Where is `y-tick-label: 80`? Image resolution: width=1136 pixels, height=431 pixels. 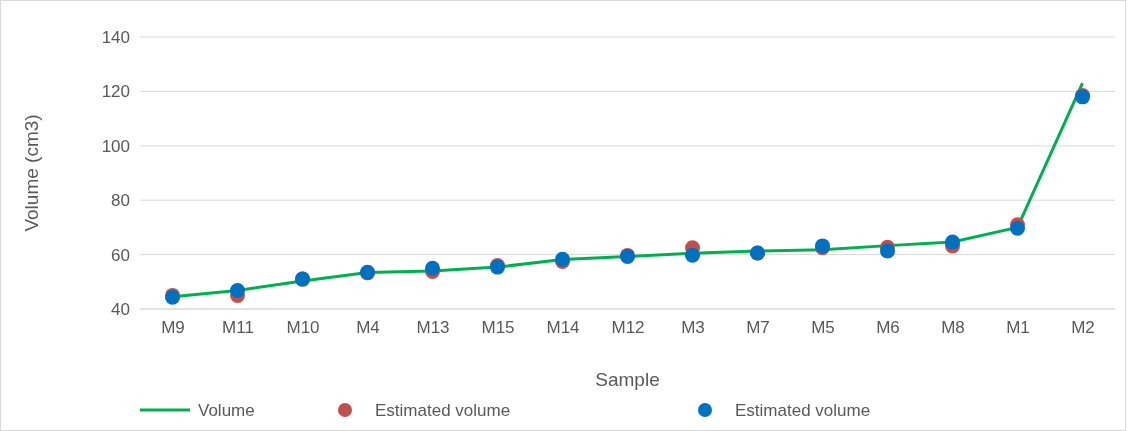 y-tick-label: 80 is located at coordinates (120, 201).